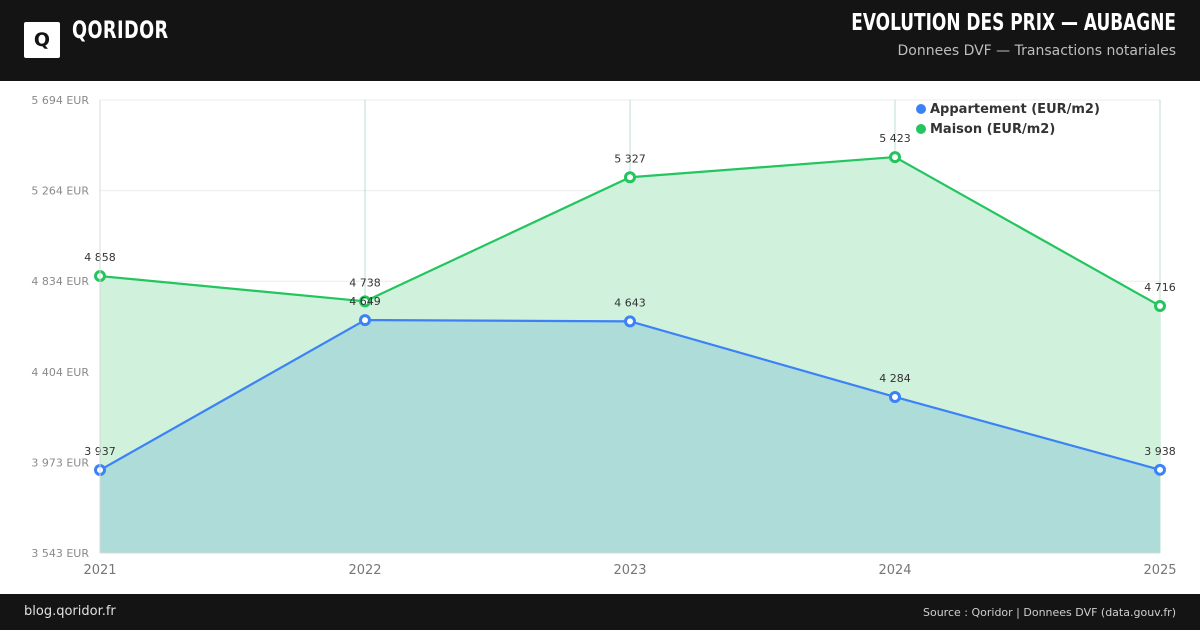 The height and width of the screenshot is (630, 1200). I want to click on legend-dot-maison, so click(921, 129).